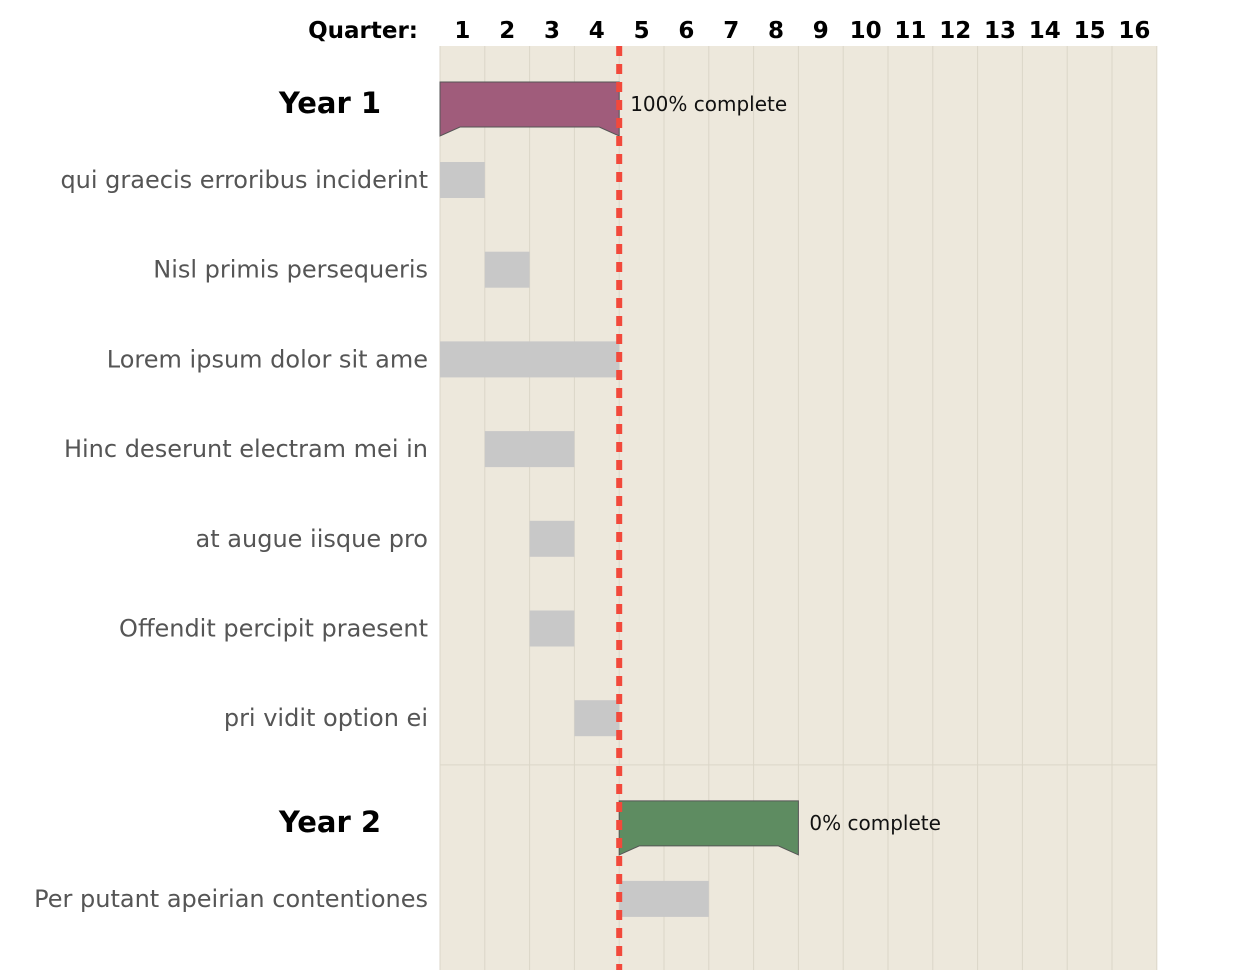  Describe the element at coordinates (329, 103) in the screenshot. I see `group-label: Year 1` at that location.